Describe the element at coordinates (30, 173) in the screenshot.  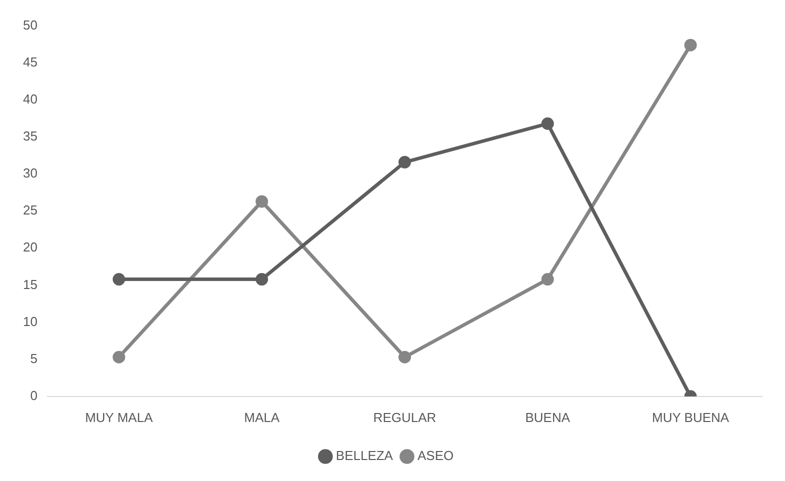
I see `y-tick-label: 30` at that location.